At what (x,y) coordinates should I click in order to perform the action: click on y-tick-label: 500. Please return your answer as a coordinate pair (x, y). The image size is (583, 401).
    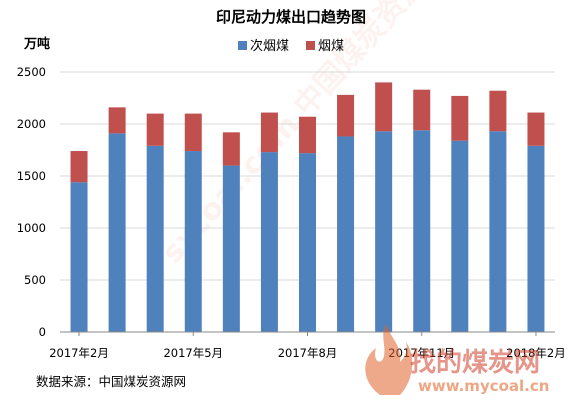
    Looking at the image, I should click on (35, 280).